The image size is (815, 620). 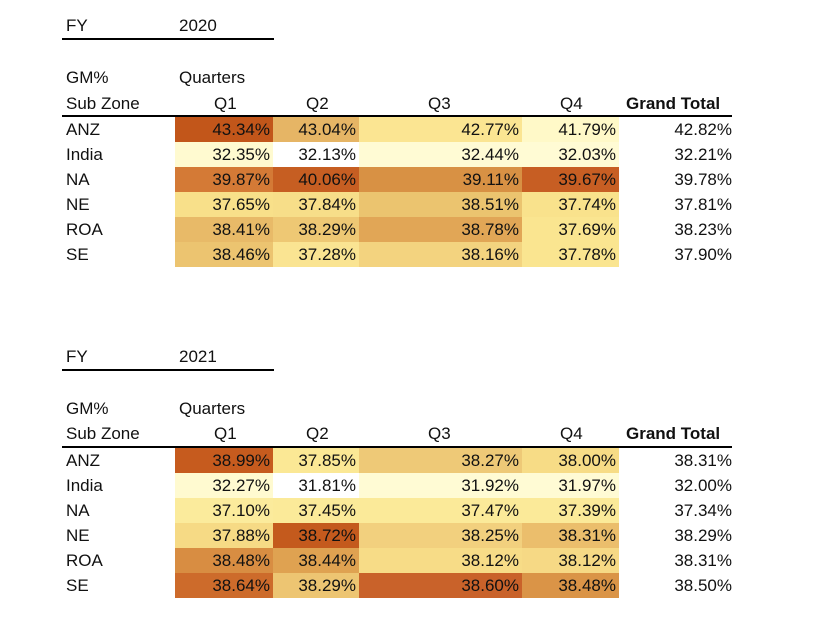 What do you see at coordinates (570, 154) in the screenshot?
I see `value-cell: 32.03%` at bounding box center [570, 154].